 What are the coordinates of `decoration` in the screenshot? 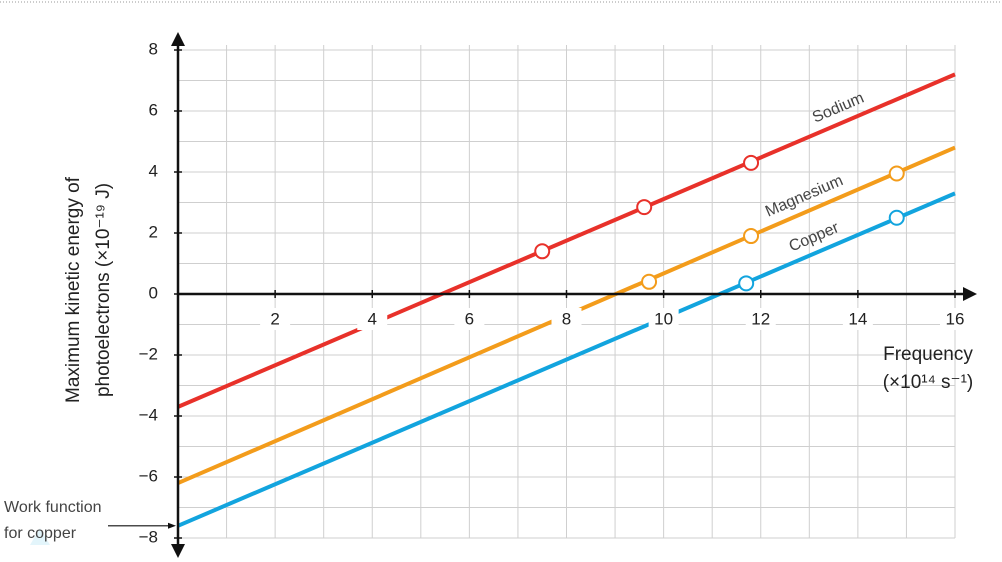 It's located at (40, 536).